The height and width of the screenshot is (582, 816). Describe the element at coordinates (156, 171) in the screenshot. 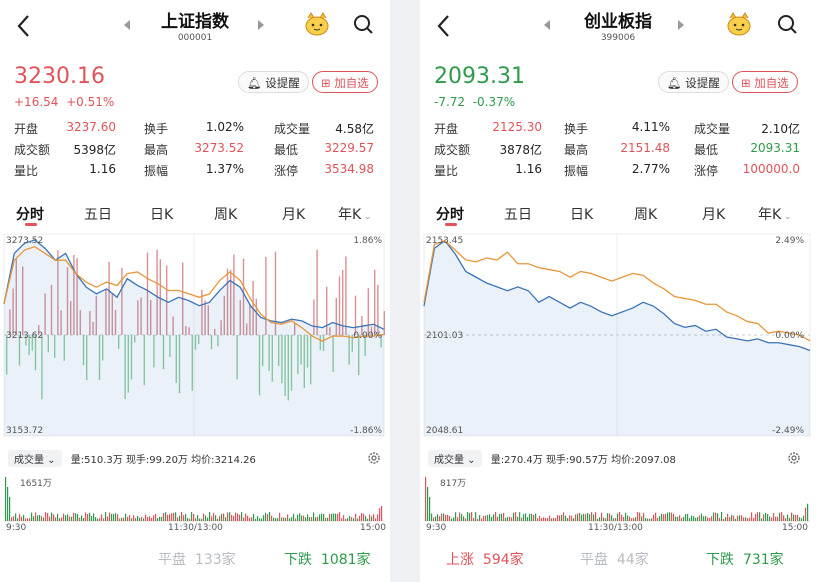

I see `stat-label: 振幅` at that location.